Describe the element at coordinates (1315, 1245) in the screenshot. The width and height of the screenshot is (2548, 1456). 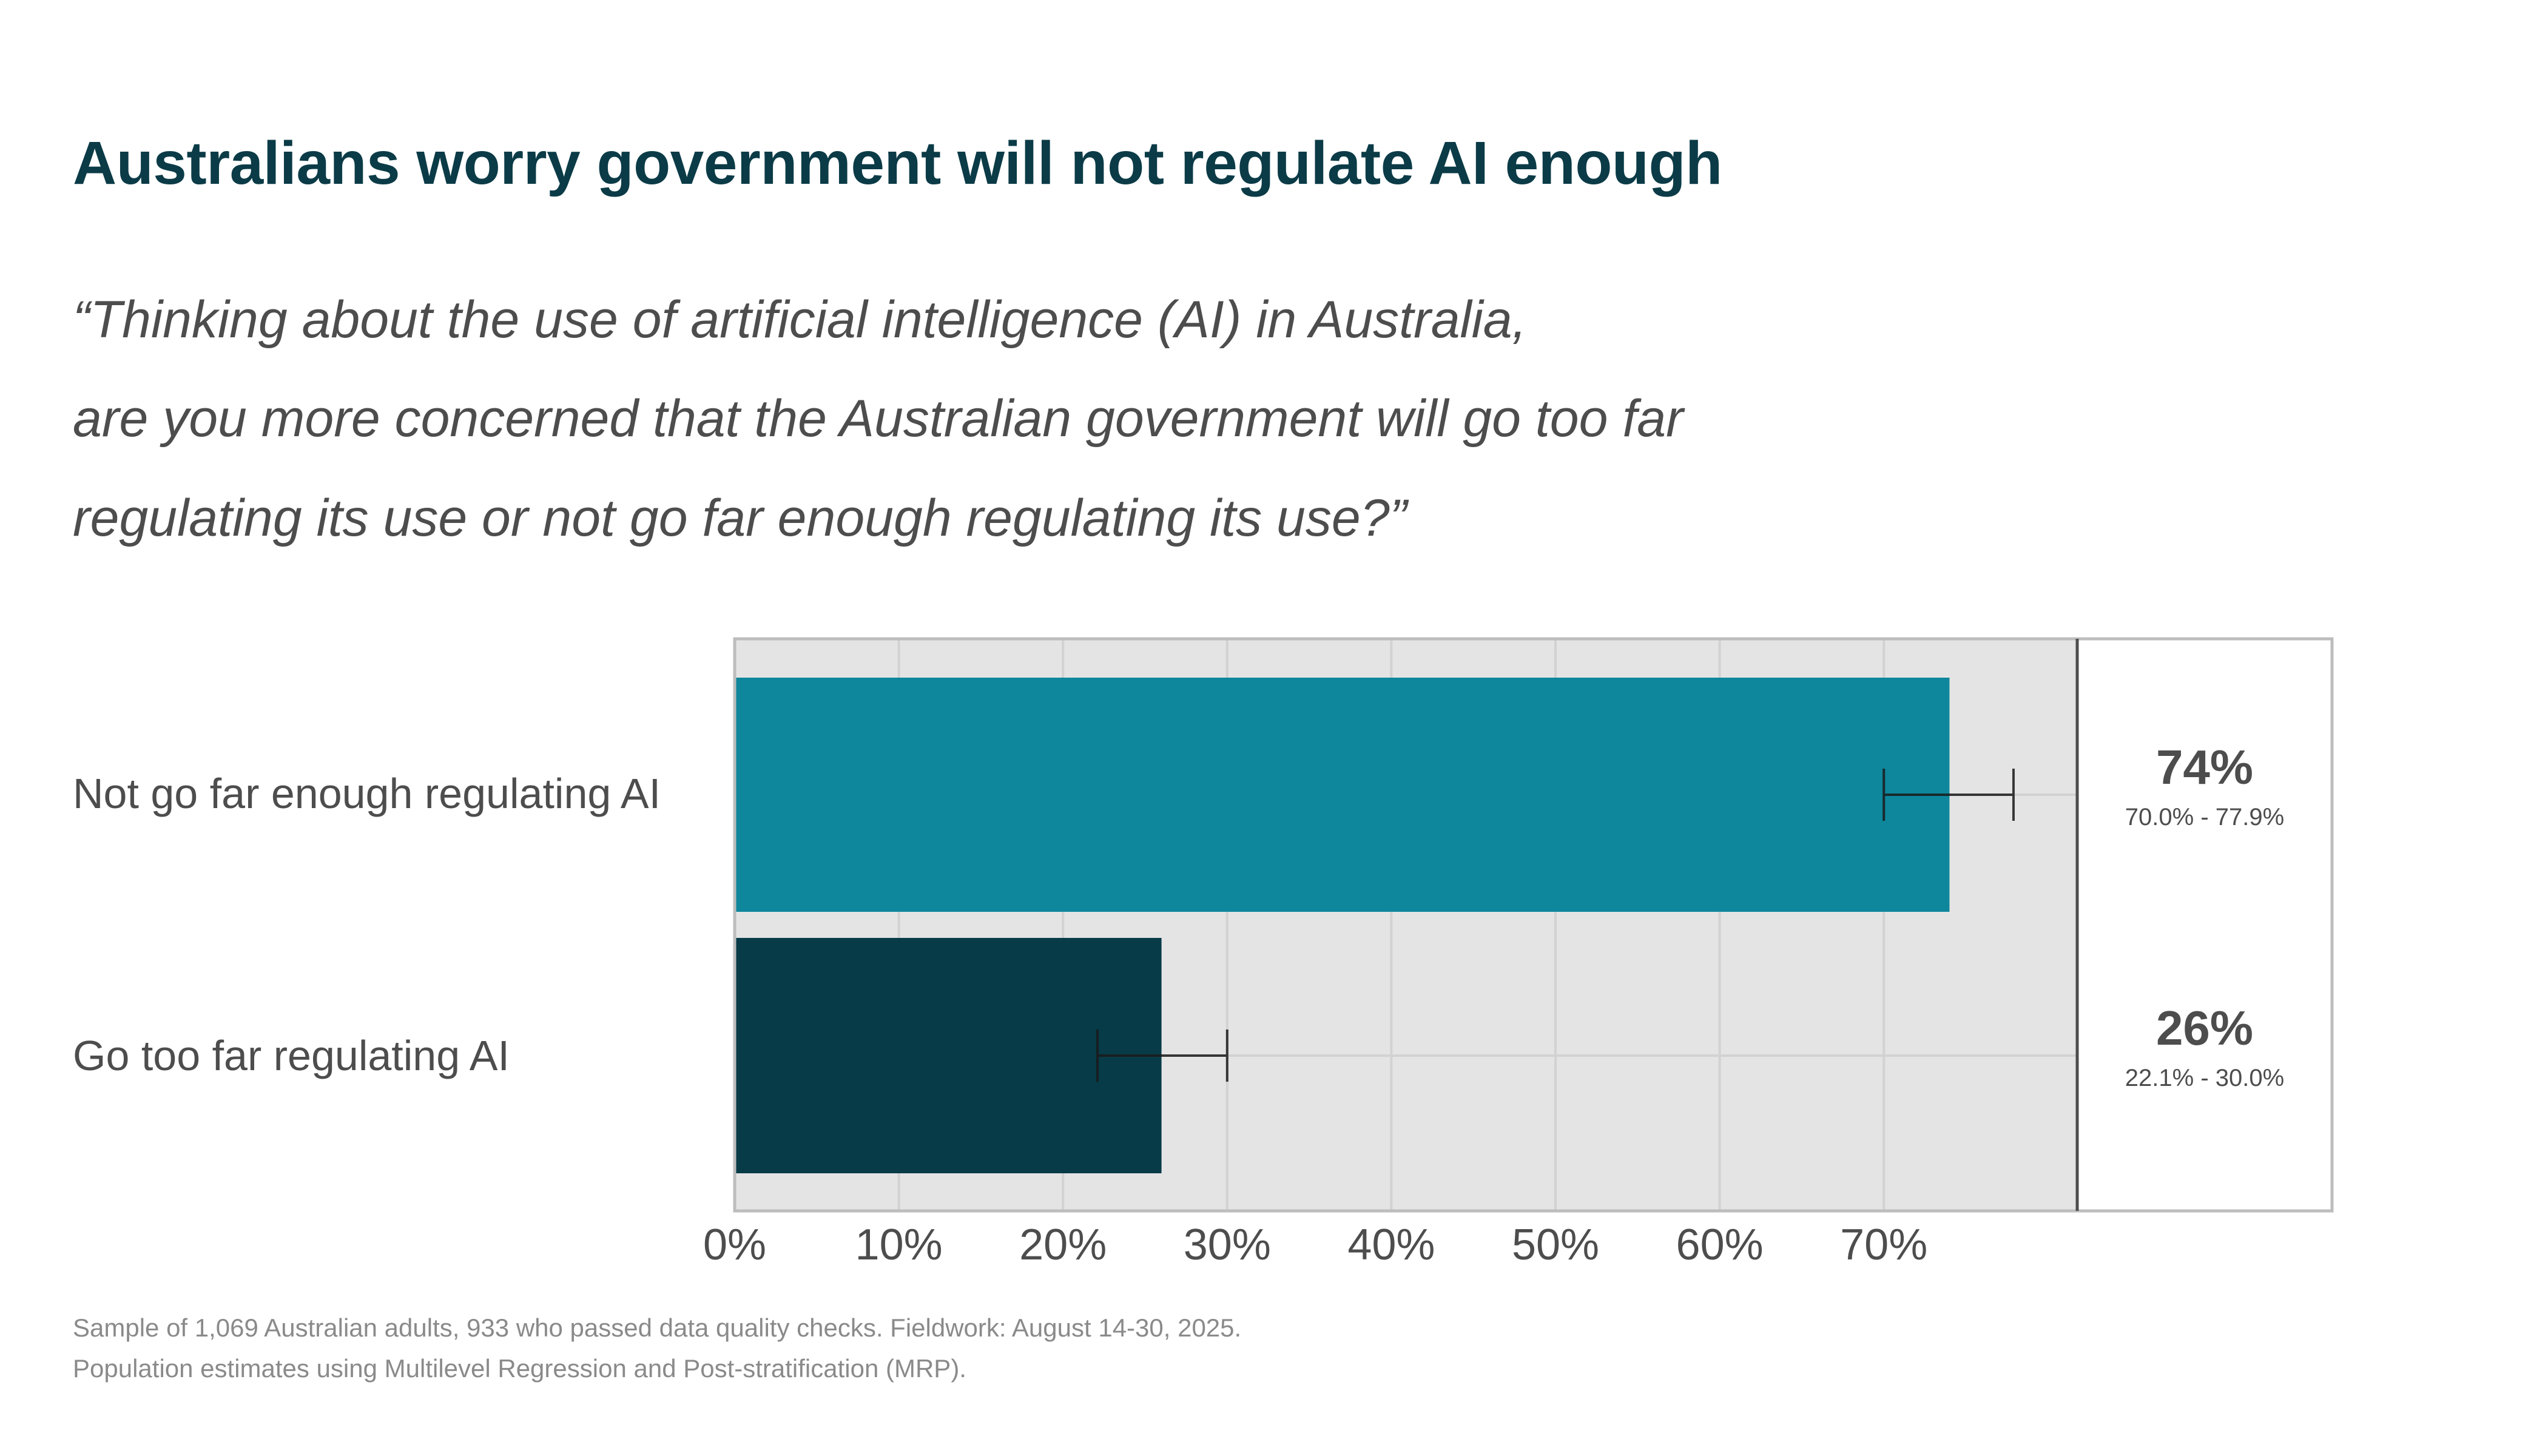
I see `x-axis-ticks: 0% 10% 20% 30% 40% 50% 60% 70%` at that location.